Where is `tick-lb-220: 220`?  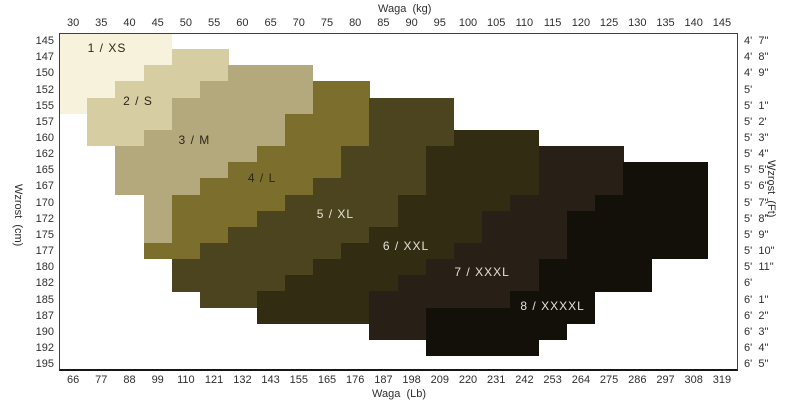 tick-lb-220: 220 is located at coordinates (468, 380).